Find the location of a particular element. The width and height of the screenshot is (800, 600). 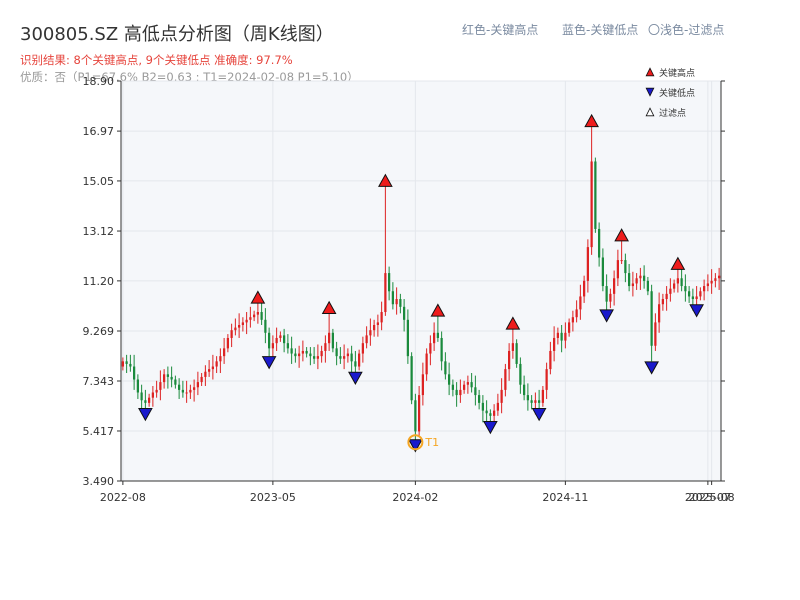

y-tick-label: 15.05 is located at coordinates (99, 181).